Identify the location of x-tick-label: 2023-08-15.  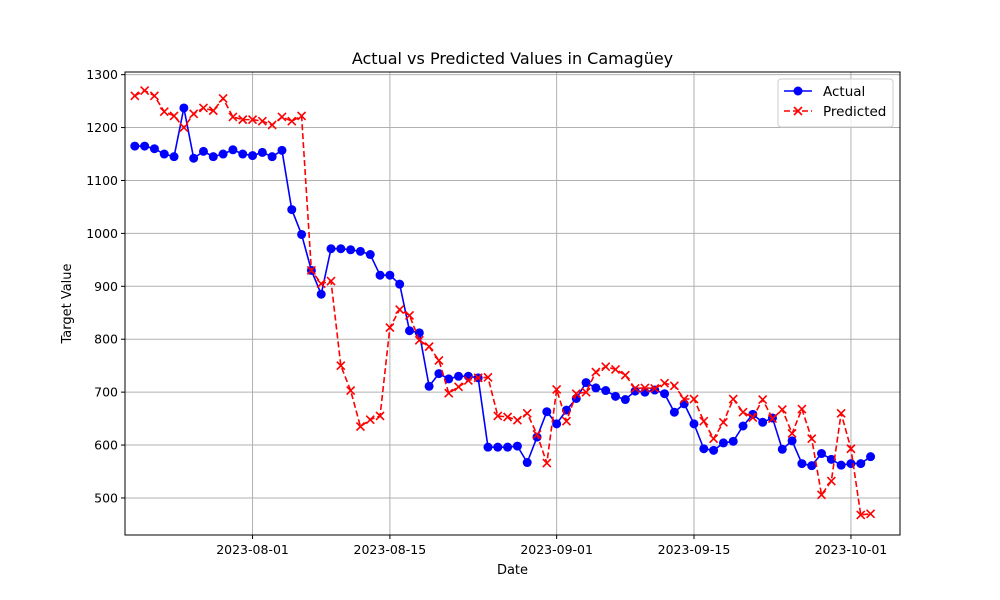
(390, 549).